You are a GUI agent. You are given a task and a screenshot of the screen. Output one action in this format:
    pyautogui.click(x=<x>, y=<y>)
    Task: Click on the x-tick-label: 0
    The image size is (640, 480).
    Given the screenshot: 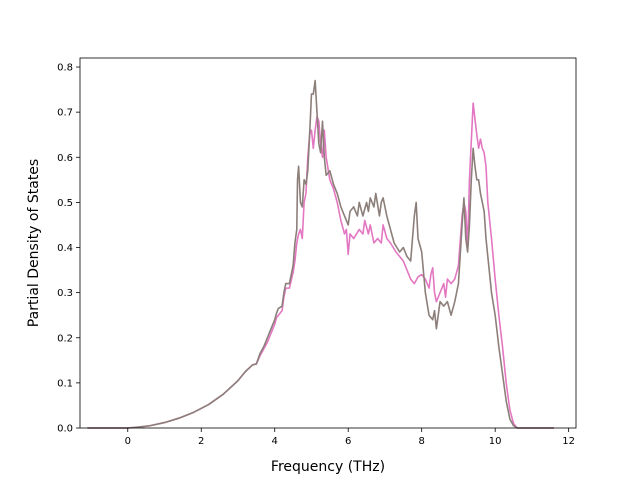 What is the action you would take?
    pyautogui.click(x=128, y=441)
    